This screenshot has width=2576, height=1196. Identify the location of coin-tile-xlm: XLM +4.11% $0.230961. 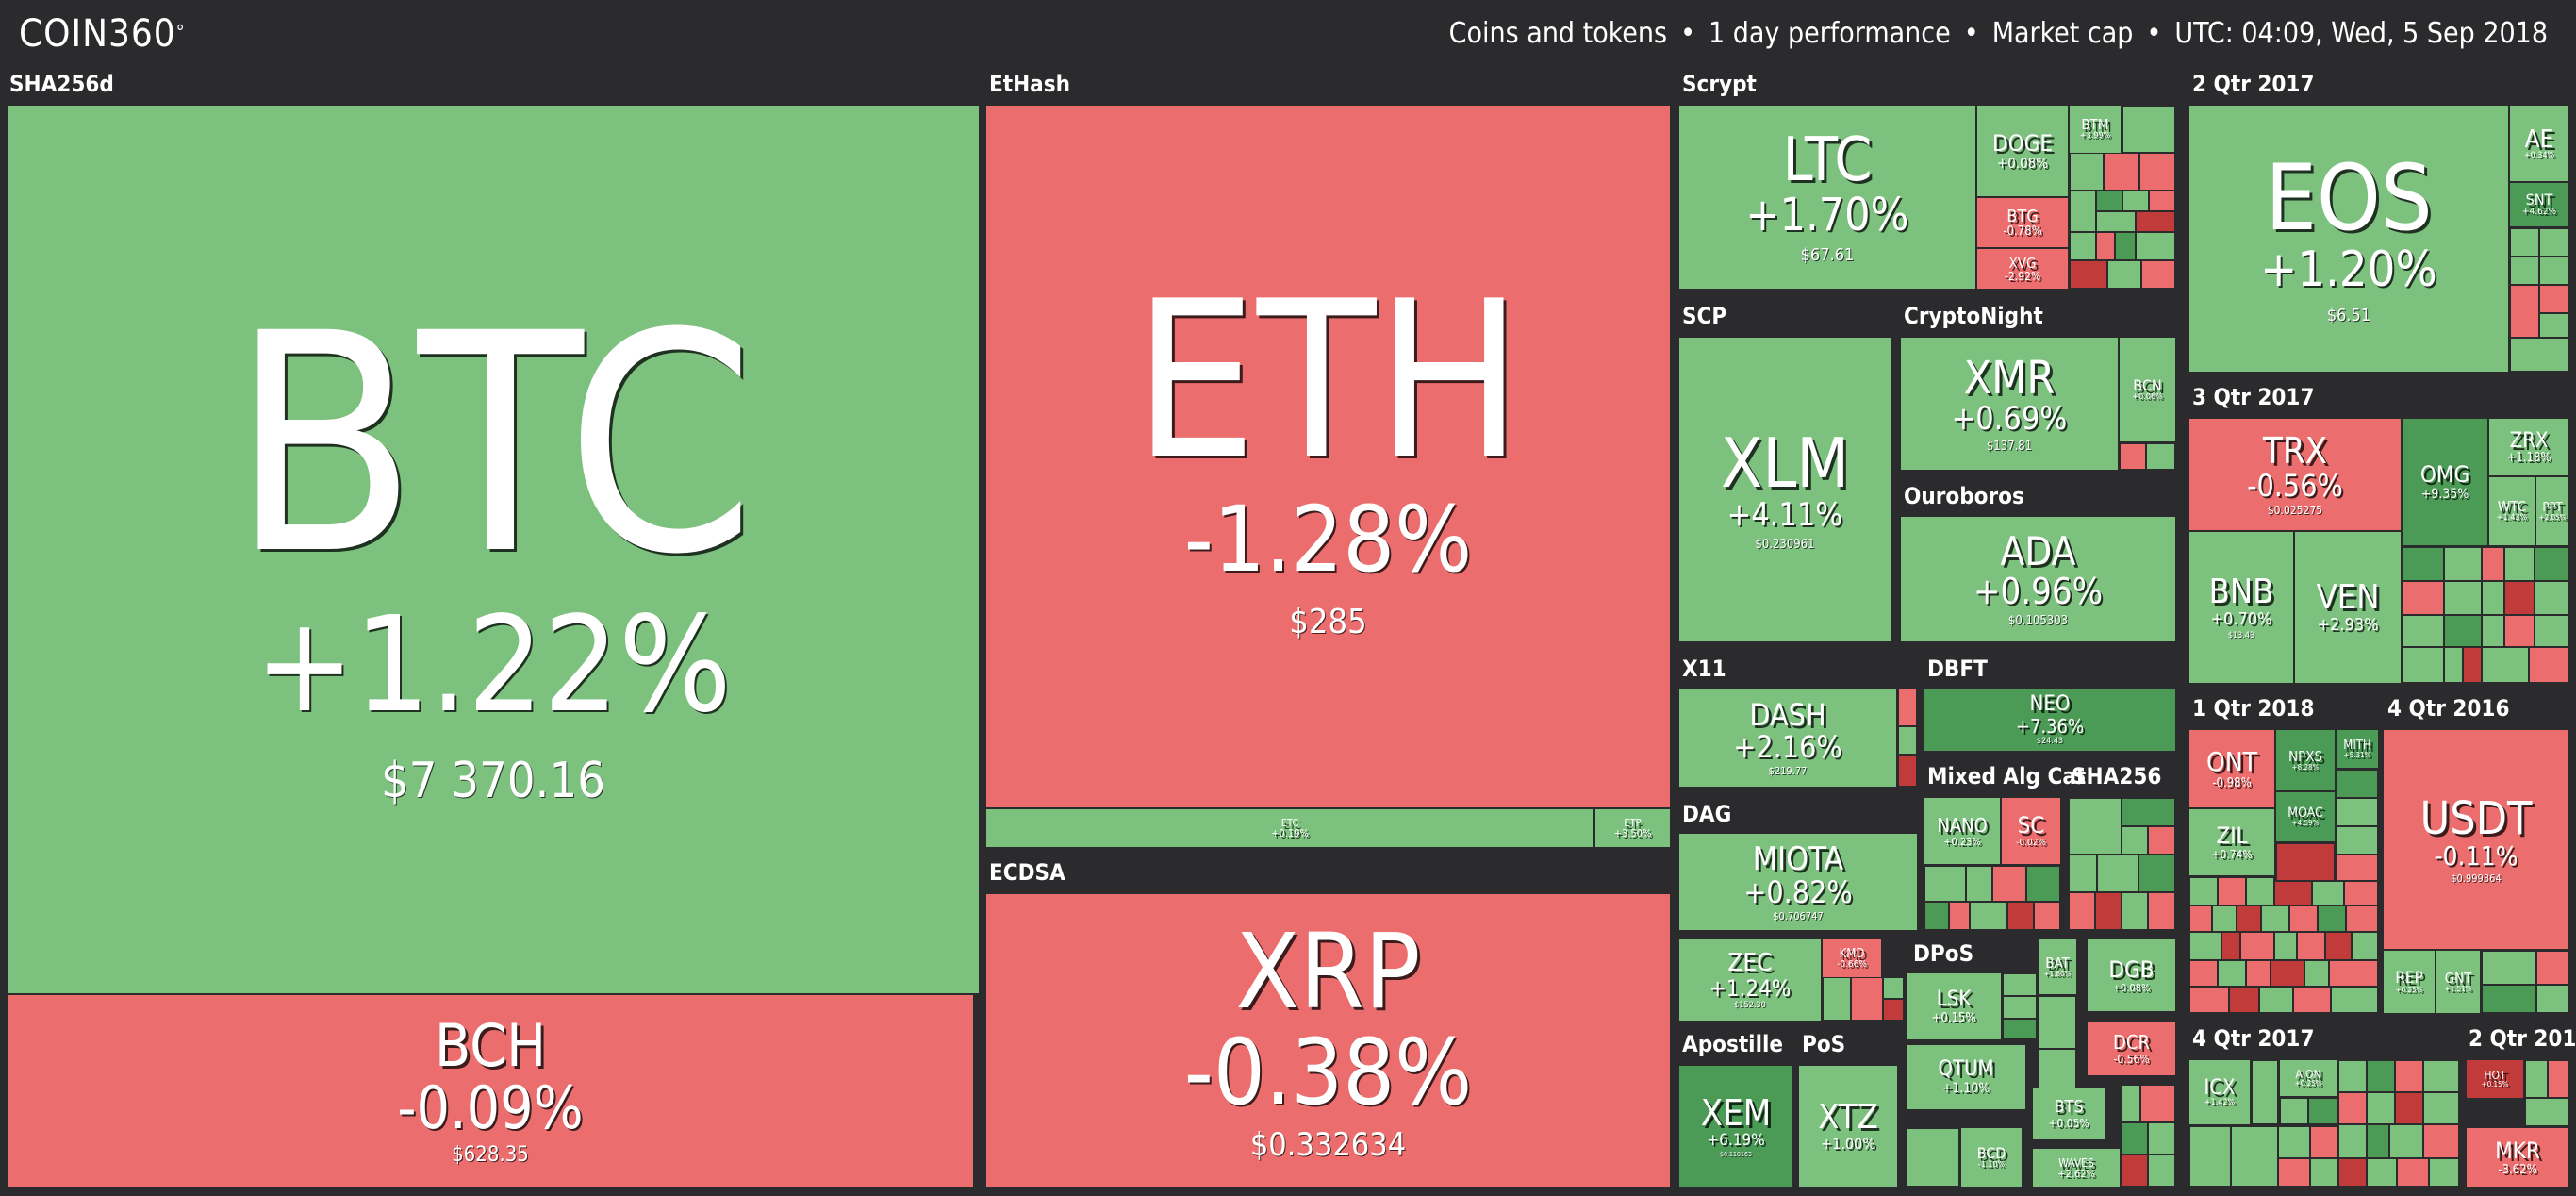
(1785, 489).